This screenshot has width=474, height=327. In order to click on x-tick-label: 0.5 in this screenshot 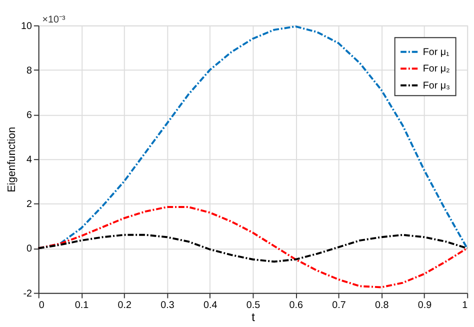, I will do `click(253, 306)`.